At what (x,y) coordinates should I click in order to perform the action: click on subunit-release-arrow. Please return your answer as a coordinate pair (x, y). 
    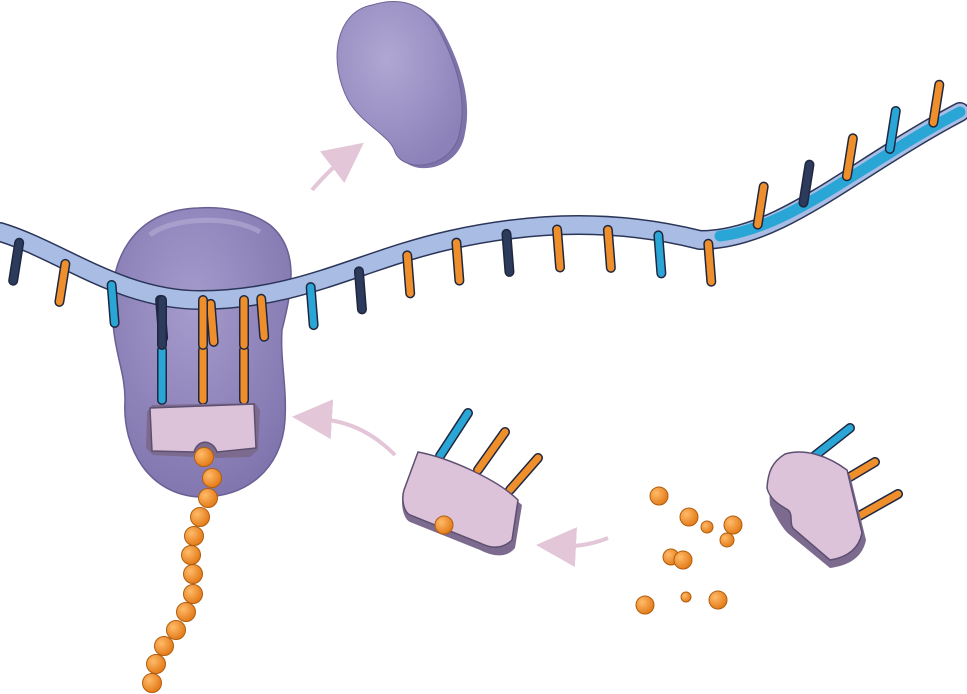
    Looking at the image, I should click on (337, 167).